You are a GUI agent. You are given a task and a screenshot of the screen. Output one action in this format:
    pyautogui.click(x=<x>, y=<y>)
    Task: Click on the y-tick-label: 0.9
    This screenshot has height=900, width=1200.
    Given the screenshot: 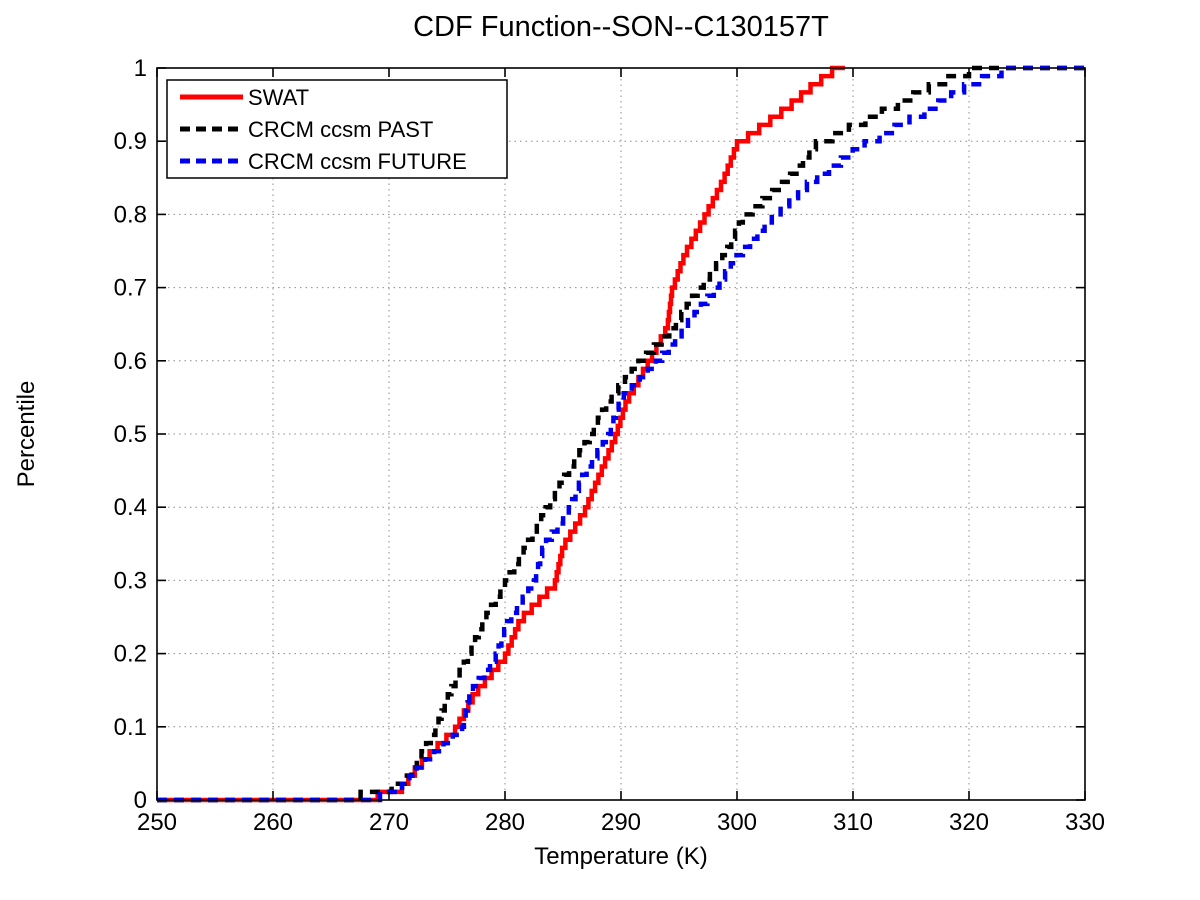 What is the action you would take?
    pyautogui.click(x=130, y=141)
    